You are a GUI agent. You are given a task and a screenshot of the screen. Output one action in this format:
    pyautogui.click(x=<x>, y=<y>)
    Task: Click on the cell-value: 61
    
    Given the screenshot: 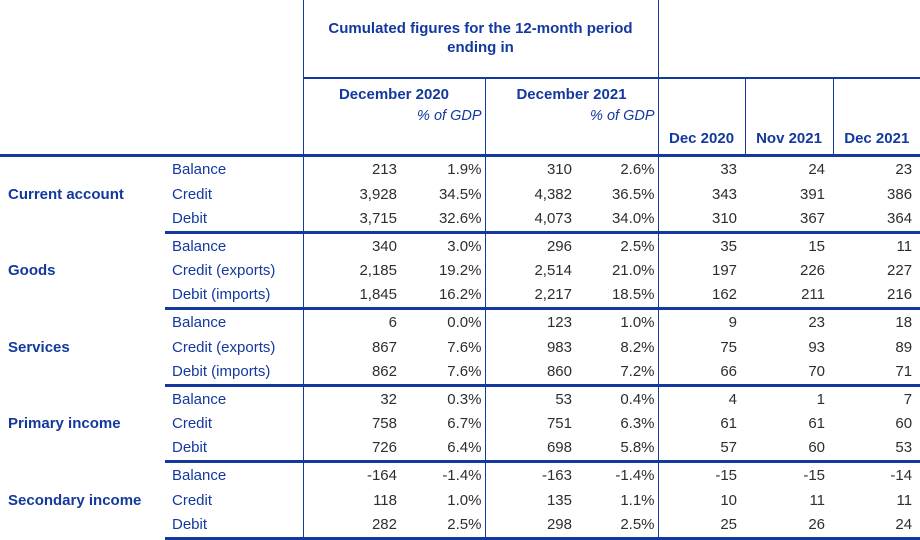 What is the action you would take?
    pyautogui.click(x=817, y=424)
    